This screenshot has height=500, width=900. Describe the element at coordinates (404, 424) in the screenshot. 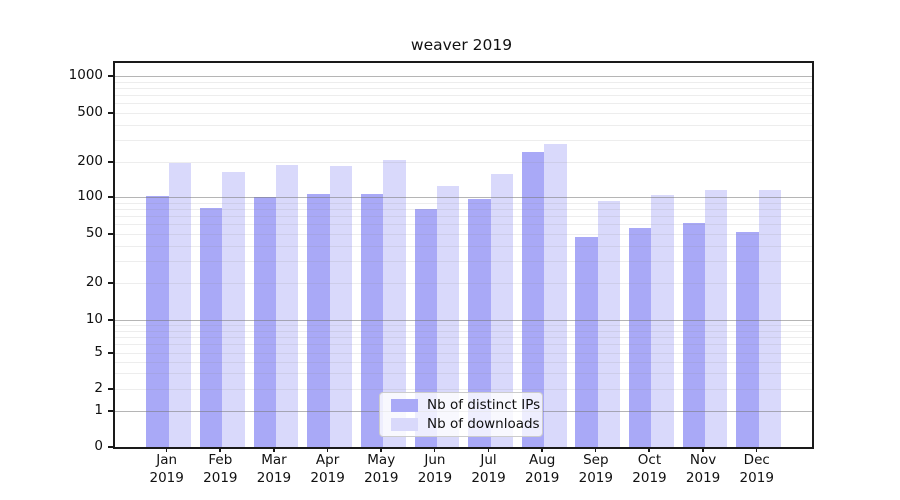

I see `legend-swatch-downloads` at that location.